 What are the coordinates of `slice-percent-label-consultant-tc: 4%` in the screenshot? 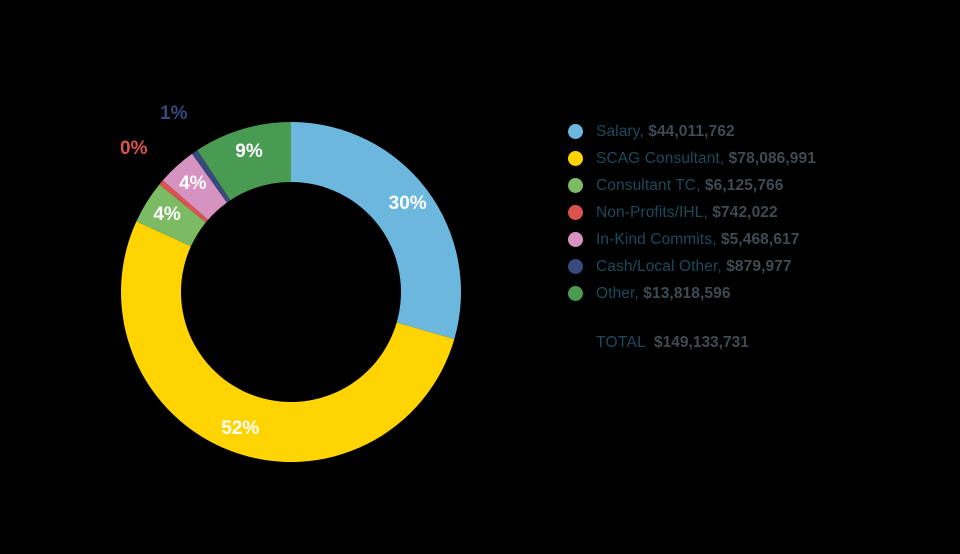 It's located at (167, 214).